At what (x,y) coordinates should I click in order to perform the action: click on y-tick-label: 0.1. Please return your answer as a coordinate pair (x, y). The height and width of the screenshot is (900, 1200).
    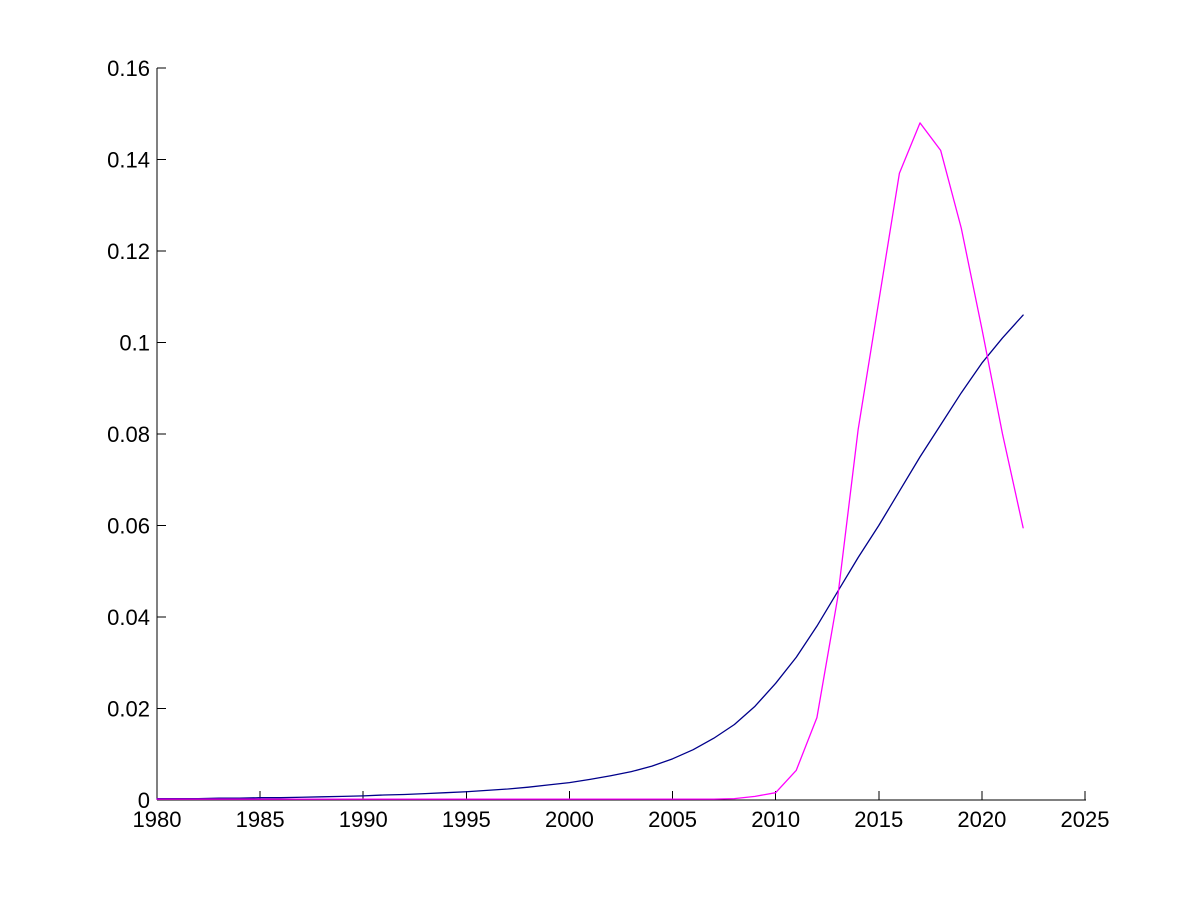
    Looking at the image, I should click on (134, 343).